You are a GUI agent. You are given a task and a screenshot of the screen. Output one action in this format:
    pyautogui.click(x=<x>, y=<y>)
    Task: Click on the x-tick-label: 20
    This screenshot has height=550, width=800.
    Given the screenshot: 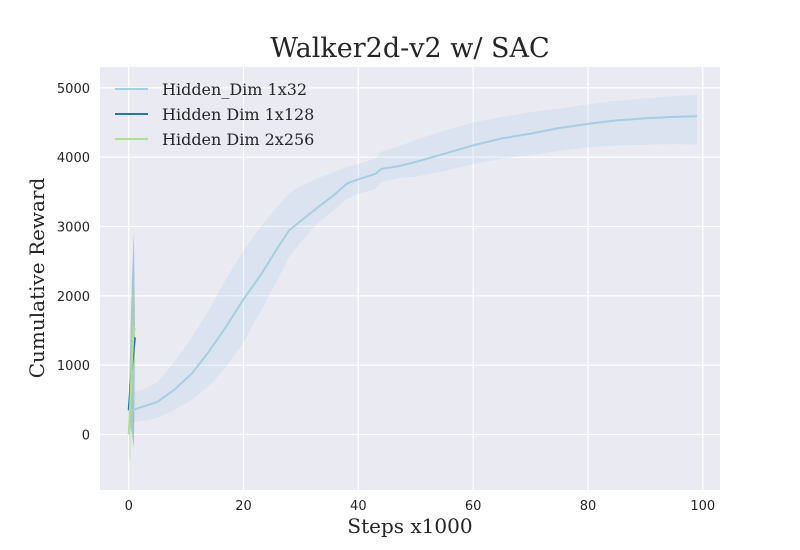 What is the action you would take?
    pyautogui.click(x=243, y=506)
    